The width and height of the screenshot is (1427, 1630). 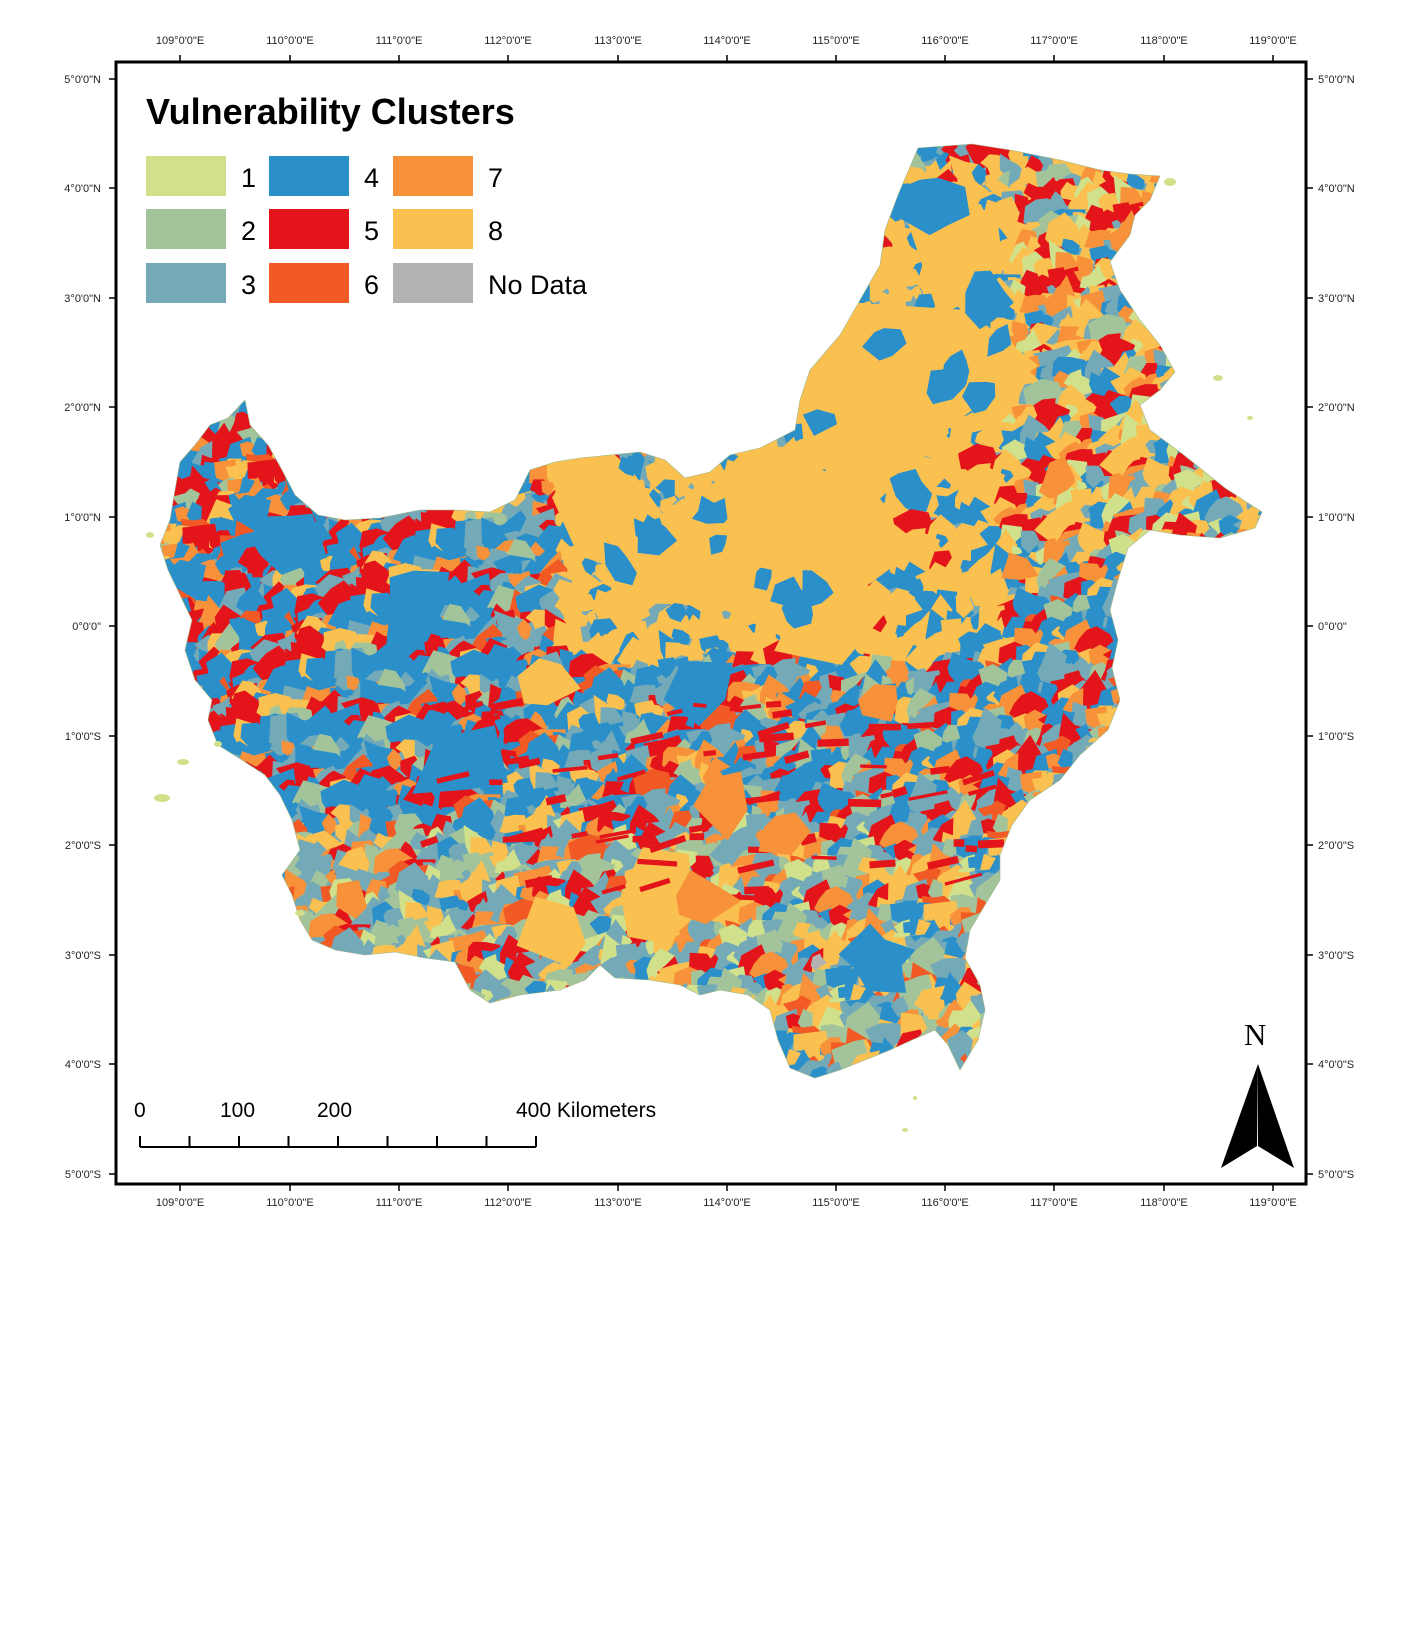 What do you see at coordinates (83, 846) in the screenshot?
I see `lat-tick-label-left: 2°0'0"S` at bounding box center [83, 846].